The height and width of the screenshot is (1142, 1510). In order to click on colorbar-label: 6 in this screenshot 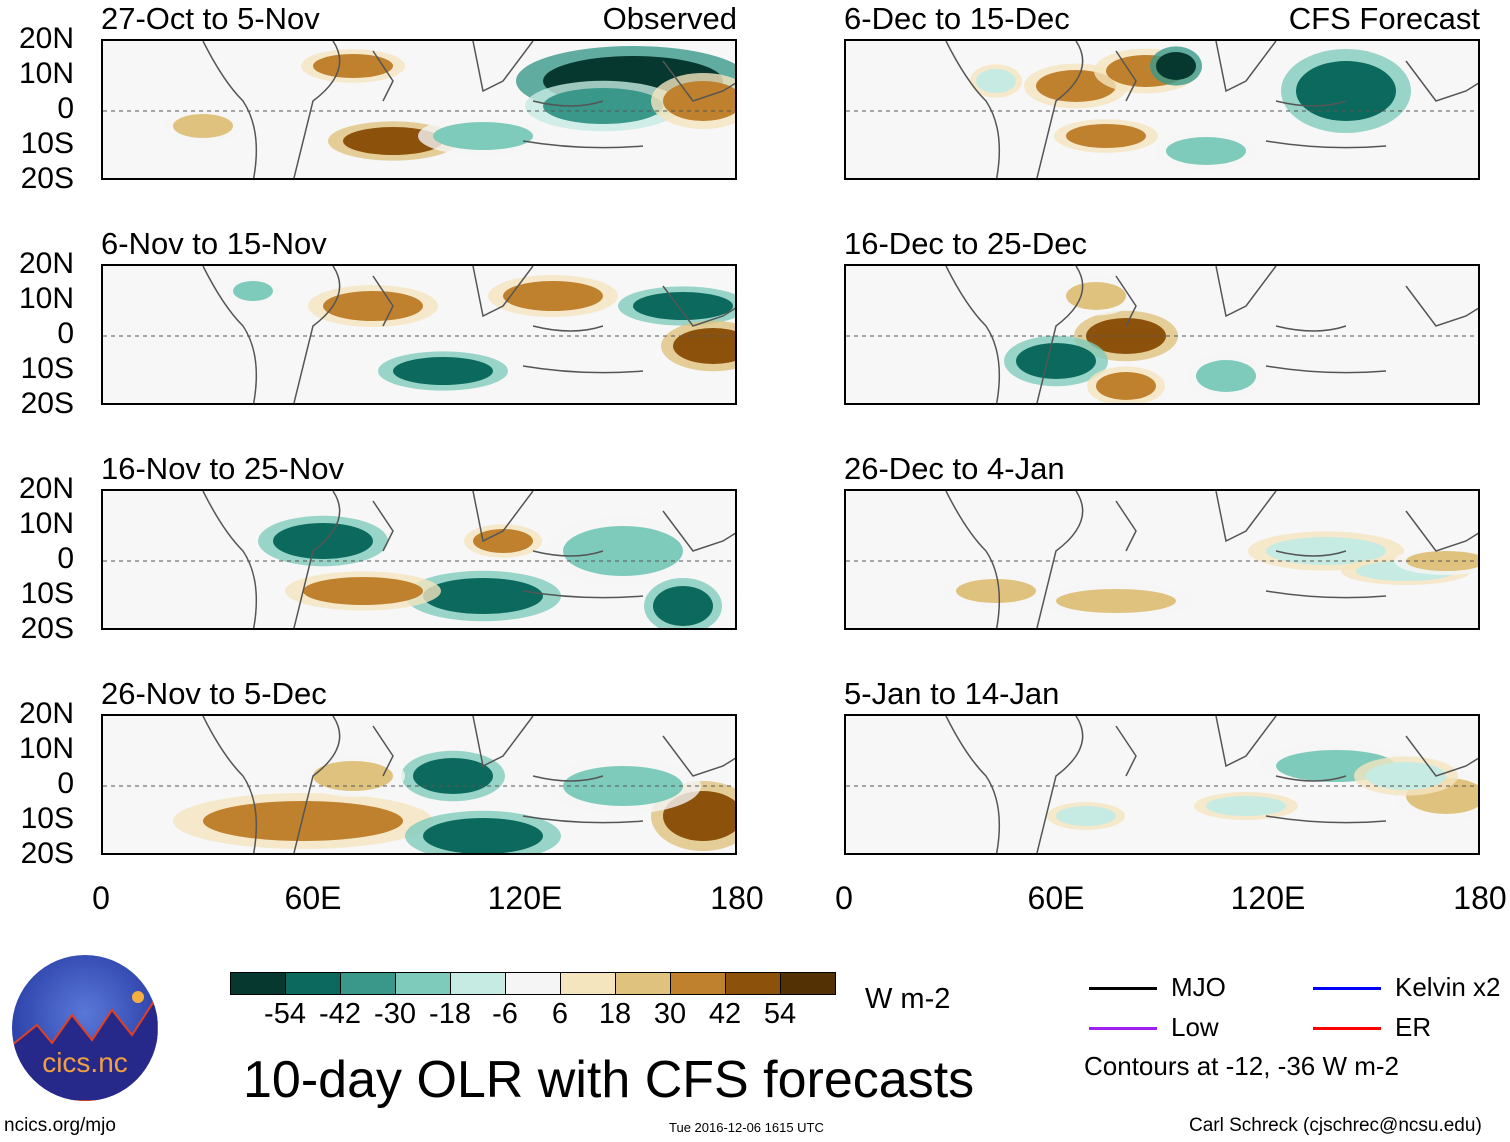, I will do `click(560, 1014)`.